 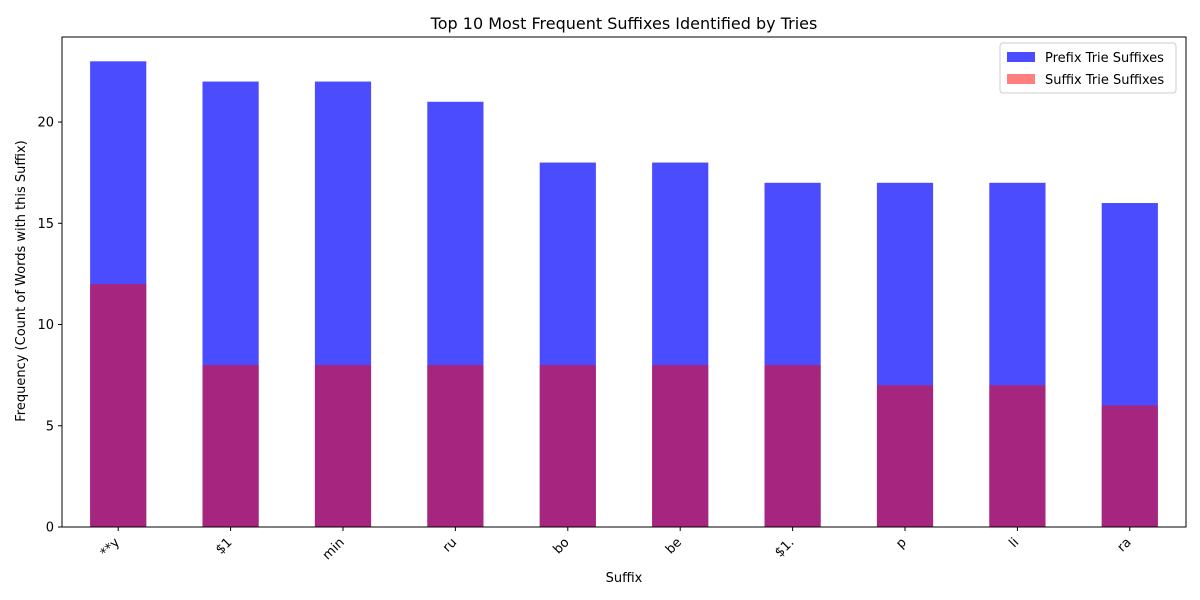 What do you see at coordinates (784, 547) in the screenshot?
I see `x-tick-label-6: $1.` at bounding box center [784, 547].